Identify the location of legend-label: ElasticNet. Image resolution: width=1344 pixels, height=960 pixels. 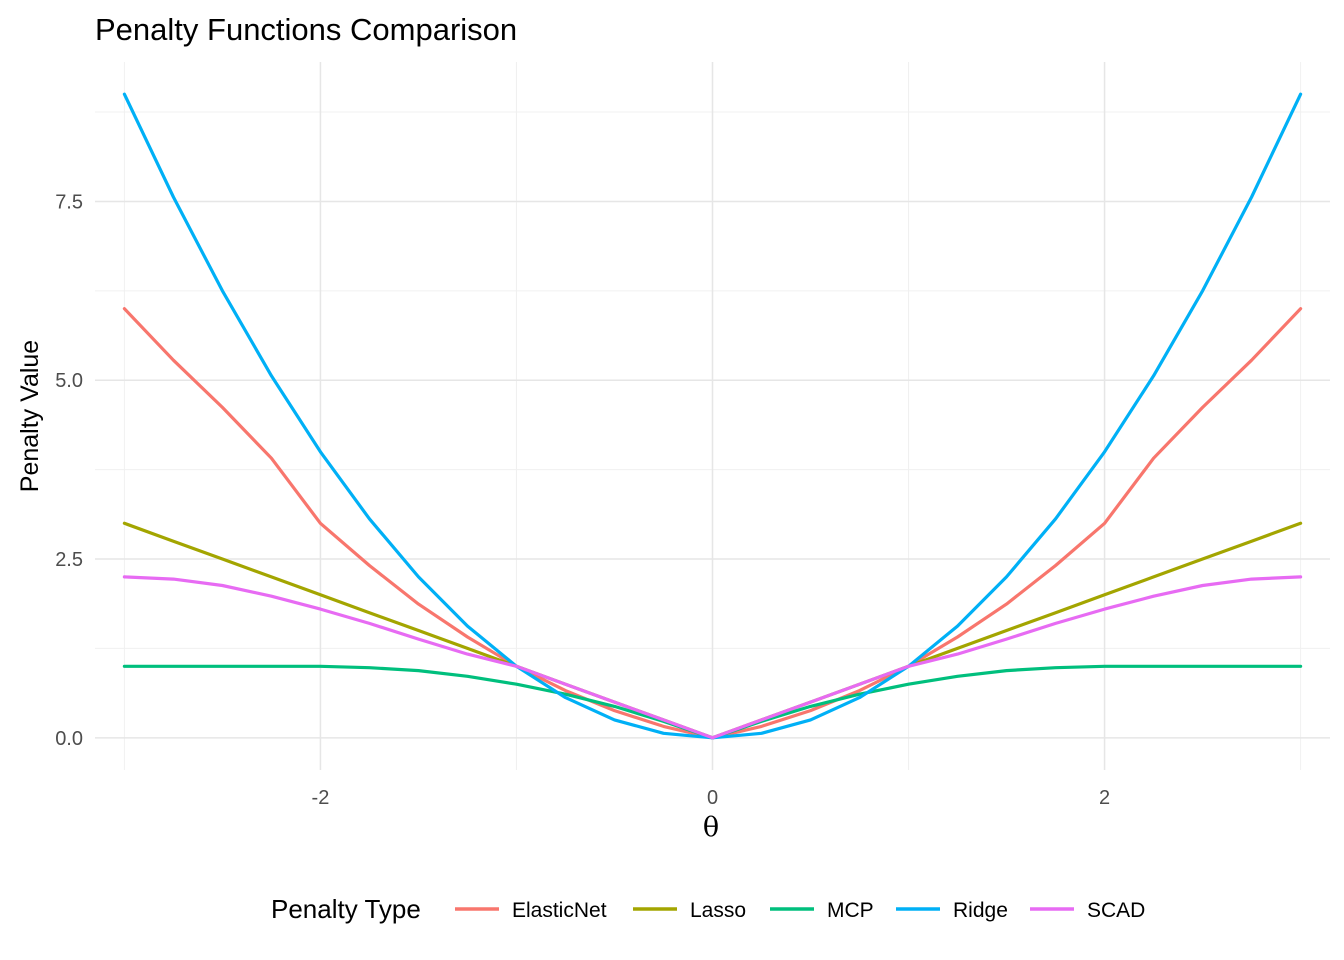
(559, 910).